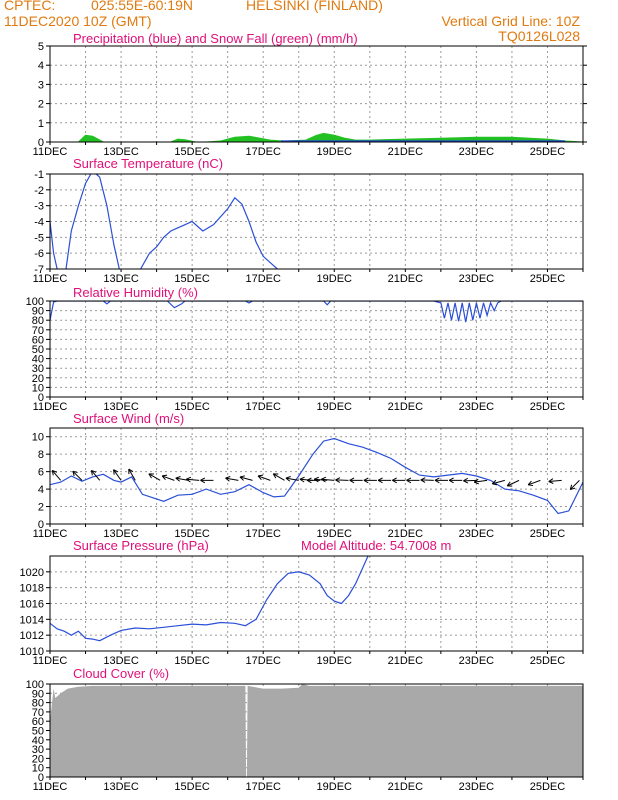 The height and width of the screenshot is (800, 618). I want to click on y-tick-label: 1012, so click(32, 636).